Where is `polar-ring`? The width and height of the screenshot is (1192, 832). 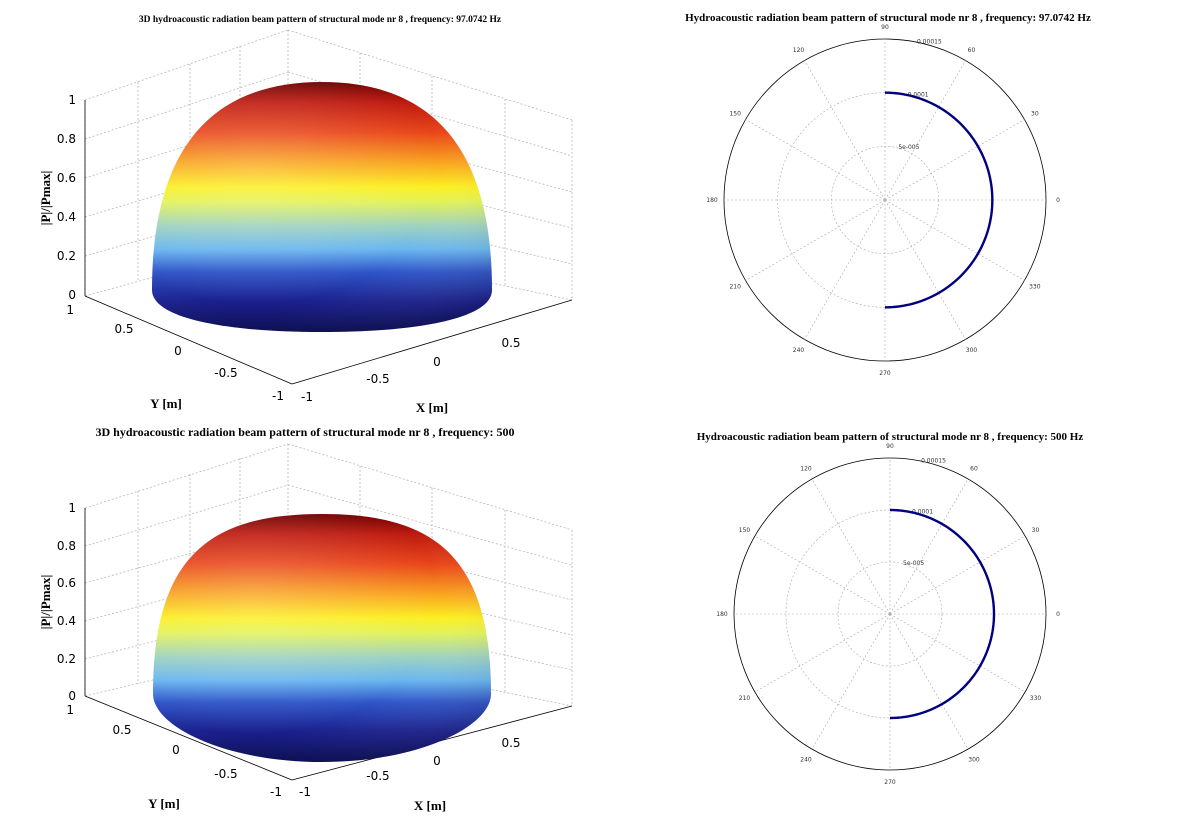 polar-ring is located at coordinates (890, 614).